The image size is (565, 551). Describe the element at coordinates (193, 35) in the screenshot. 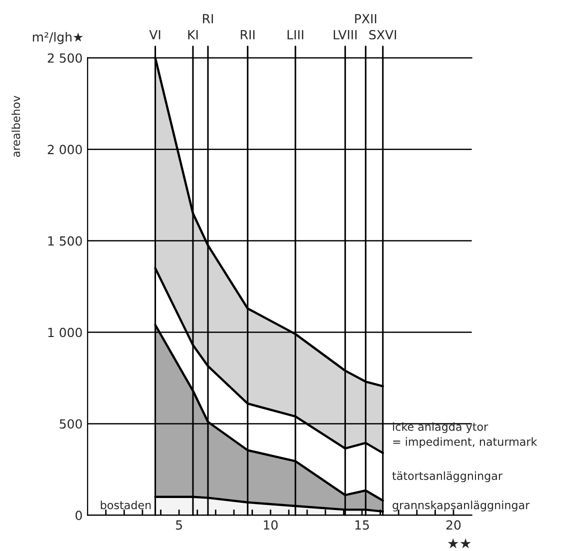

I see `ref-line-label: KI` at that location.